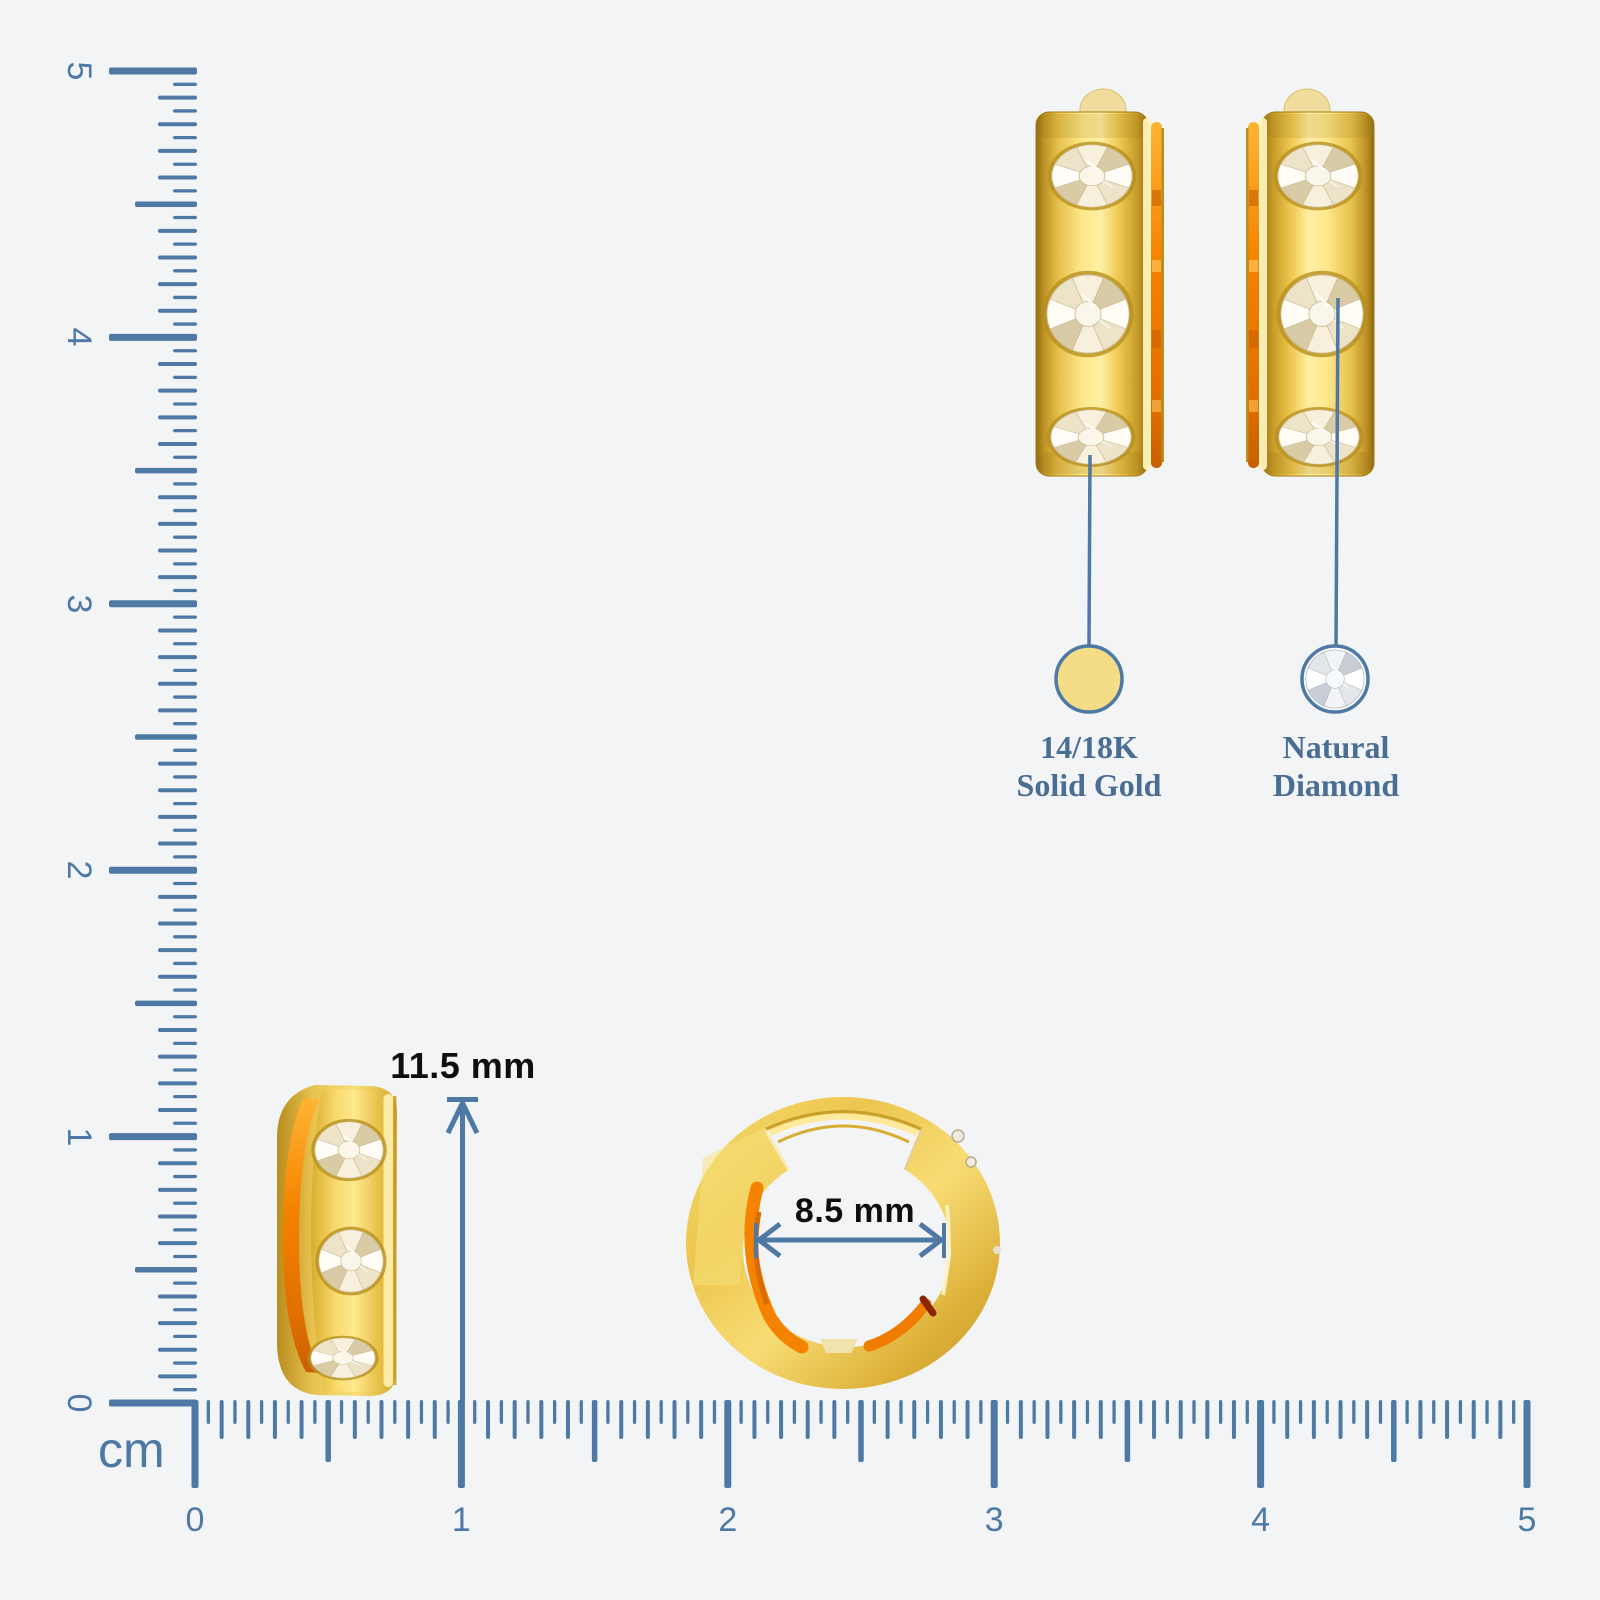 Image resolution: width=1600 pixels, height=1600 pixels. I want to click on callout-leaders, so click(1213, 472).